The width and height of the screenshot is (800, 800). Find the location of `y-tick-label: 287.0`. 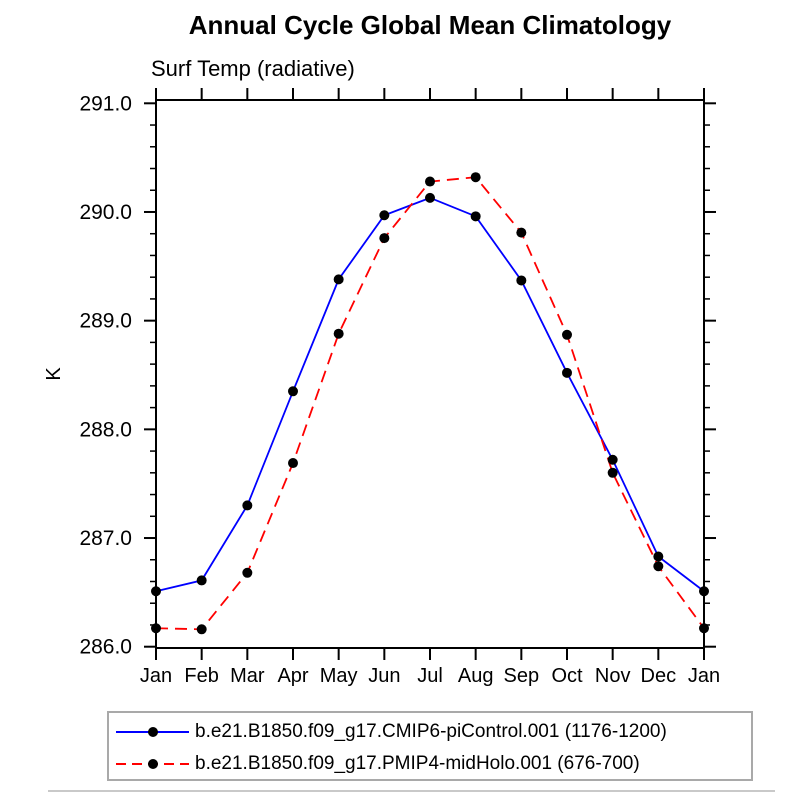

y-tick-label: 287.0 is located at coordinates (105, 538).